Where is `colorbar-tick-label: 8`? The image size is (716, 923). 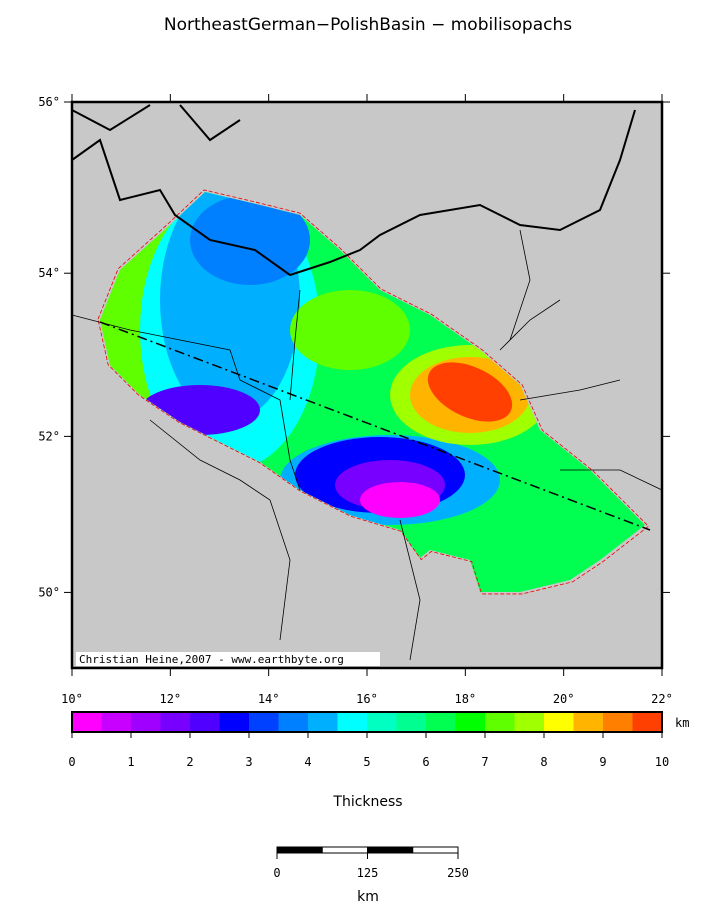 colorbar-tick-label: 8 is located at coordinates (543, 762).